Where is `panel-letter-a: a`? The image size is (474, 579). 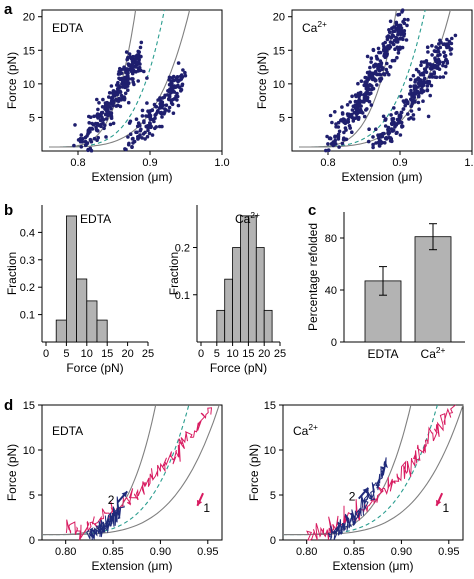 panel-letter-a: a is located at coordinates (8, 9).